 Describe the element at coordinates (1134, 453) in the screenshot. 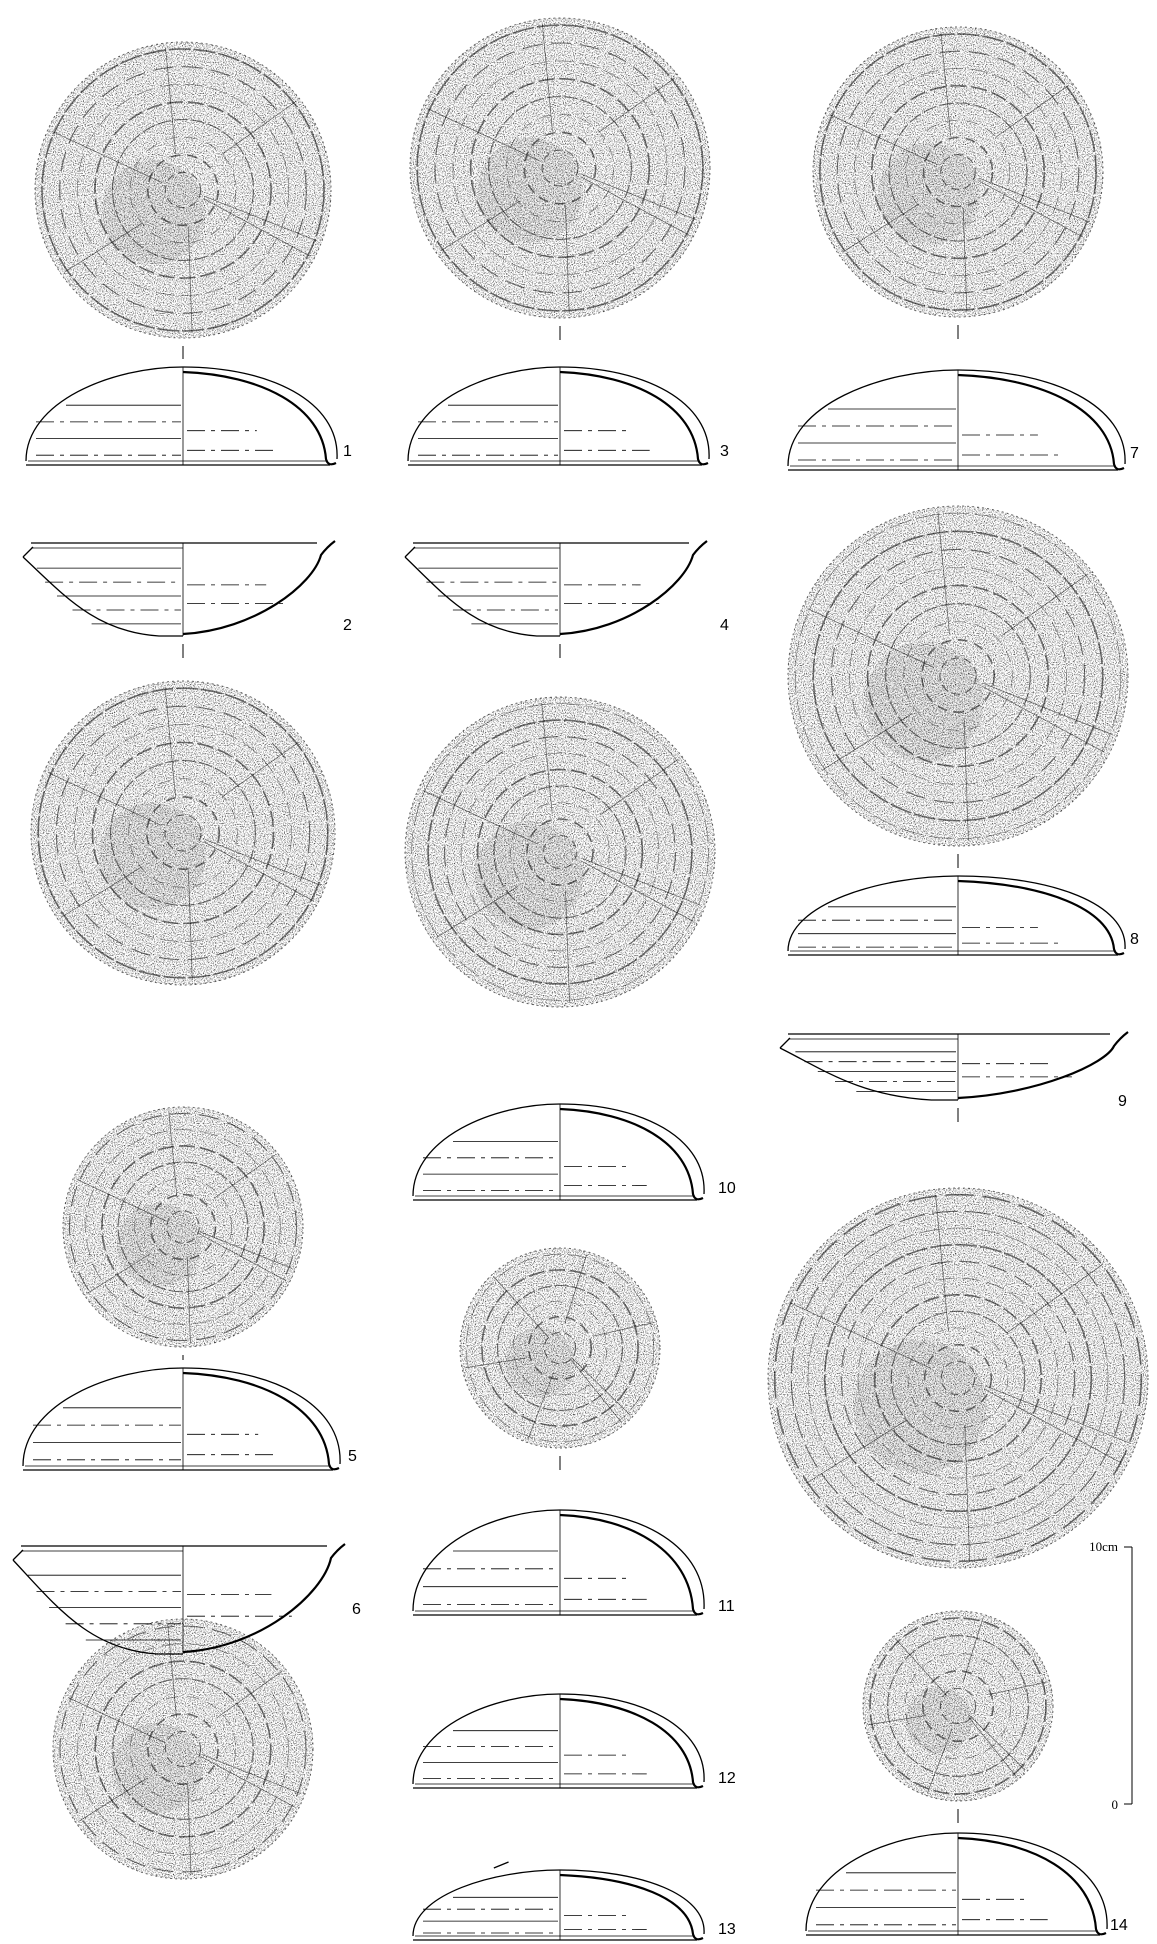

I see `specimen-number-7: 7` at that location.